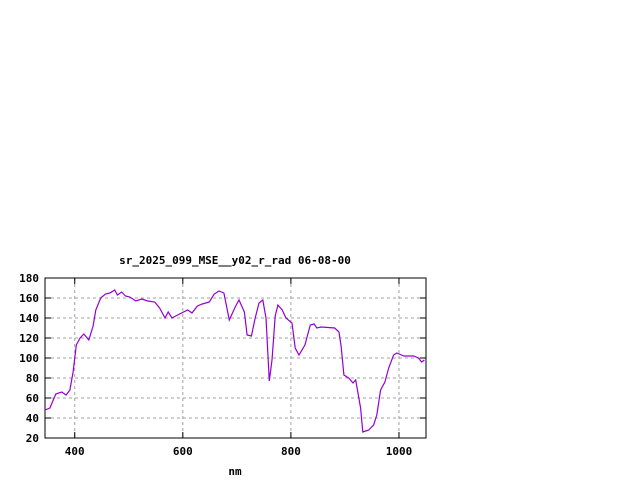 The height and width of the screenshot is (484, 640). What do you see at coordinates (183, 451) in the screenshot?
I see `x-tick-label: 600` at bounding box center [183, 451].